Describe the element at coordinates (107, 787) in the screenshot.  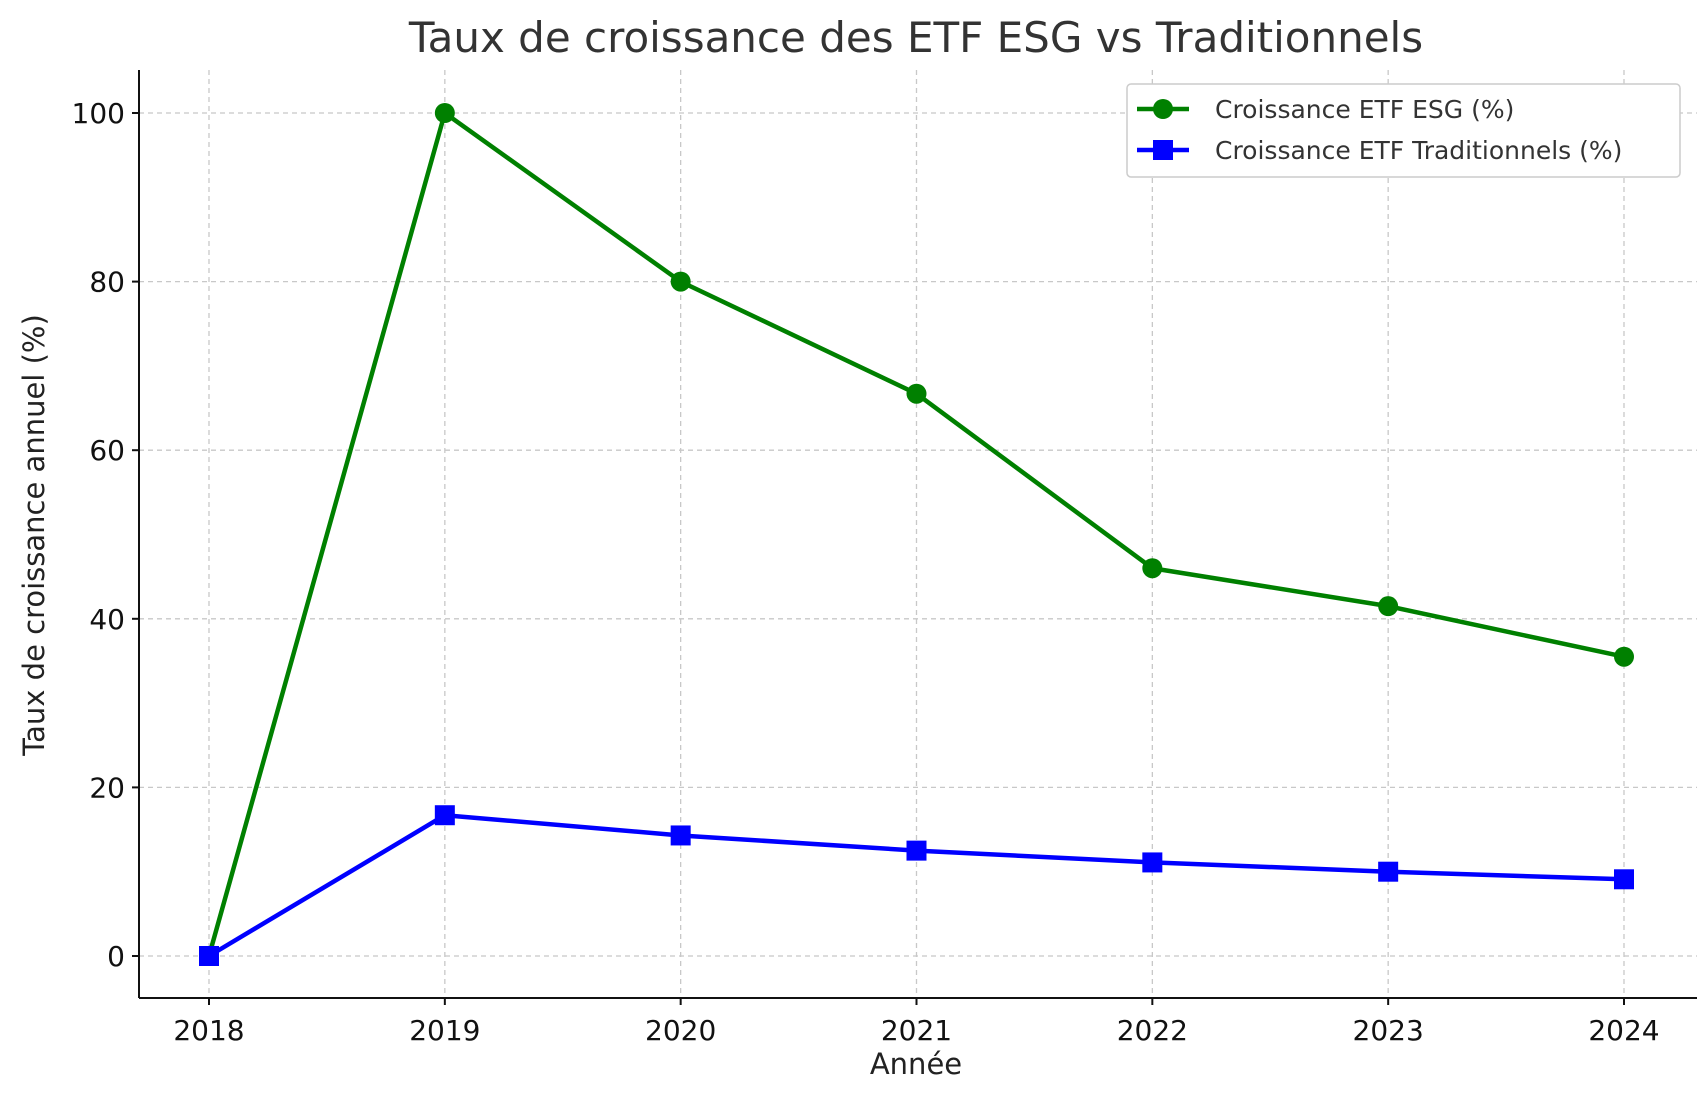
I see `y-tick-label-20: 20` at that location.